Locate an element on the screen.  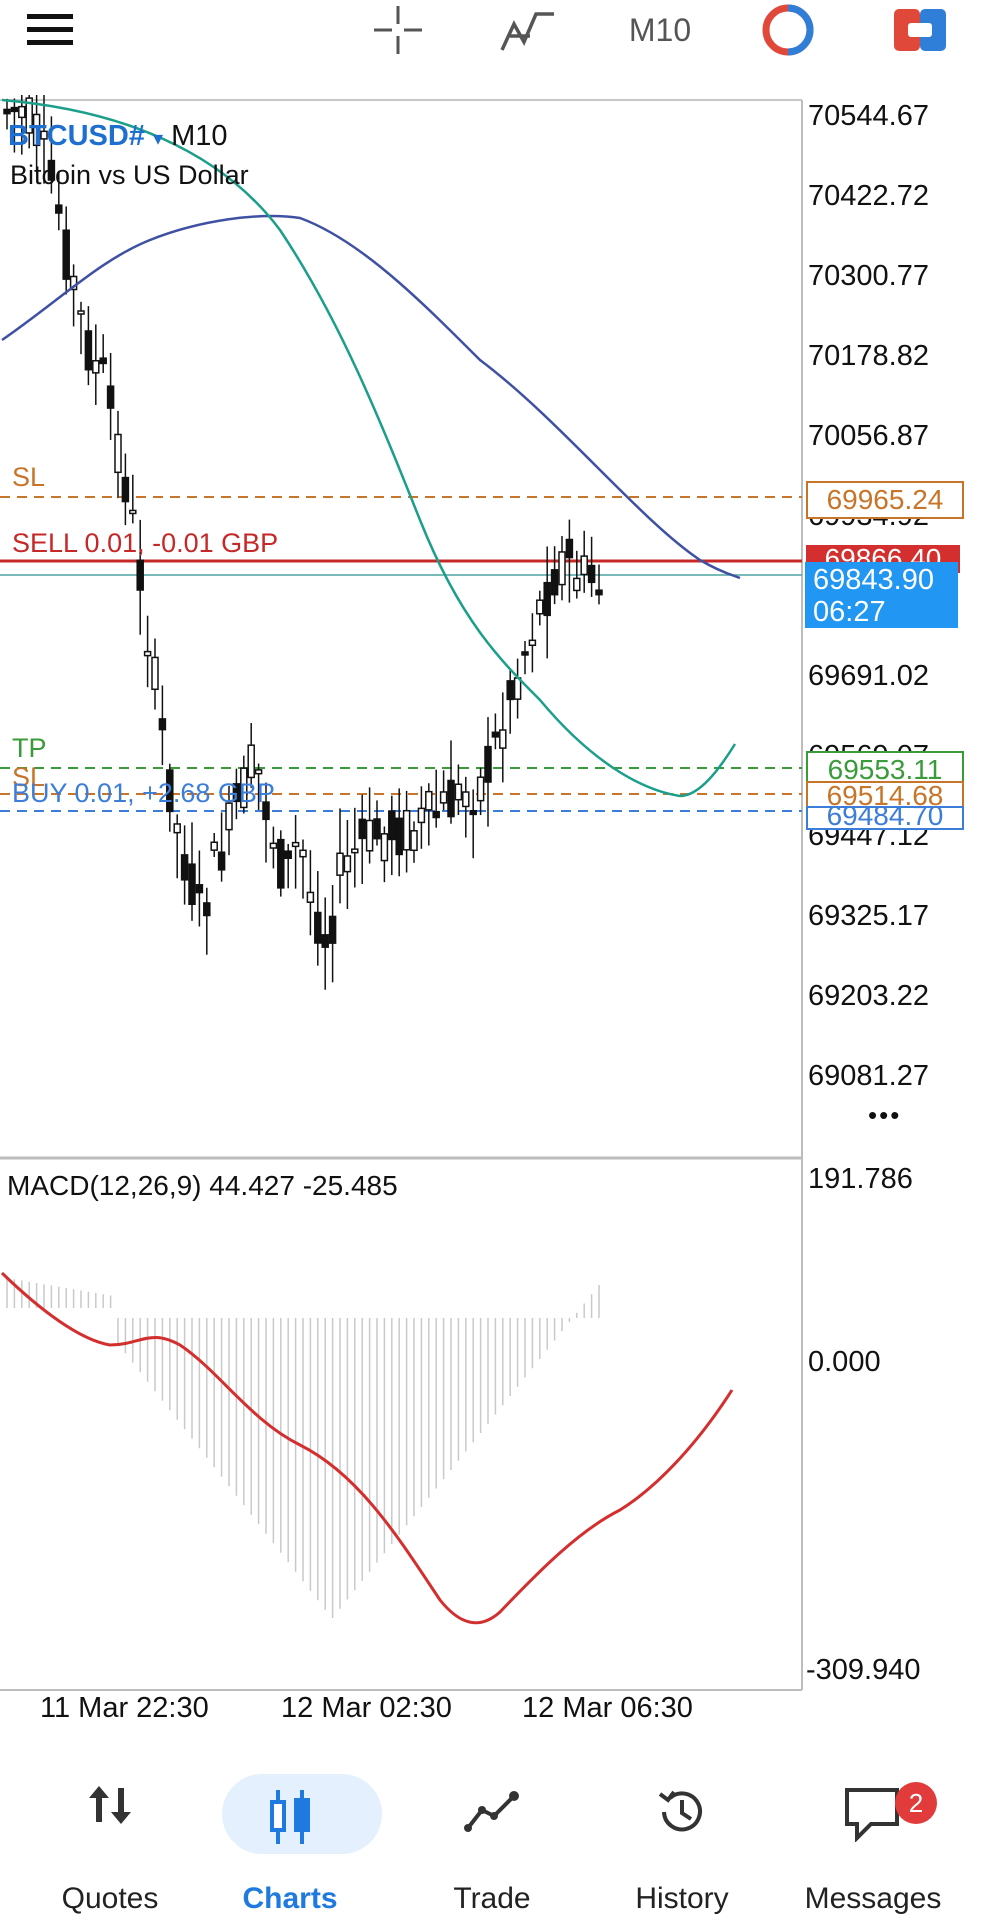
trade-panel-icon is located at coordinates (920, 30).